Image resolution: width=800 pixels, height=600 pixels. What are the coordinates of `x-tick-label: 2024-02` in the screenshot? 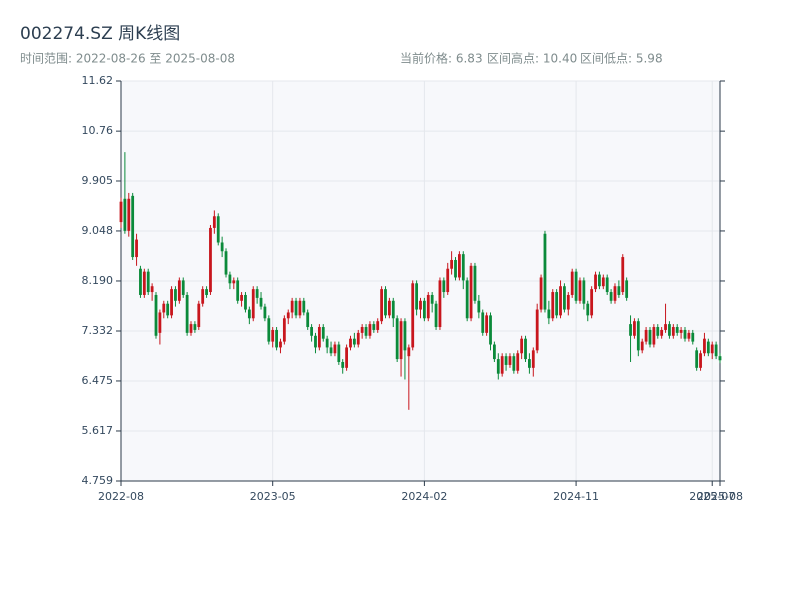 It's located at (424, 496).